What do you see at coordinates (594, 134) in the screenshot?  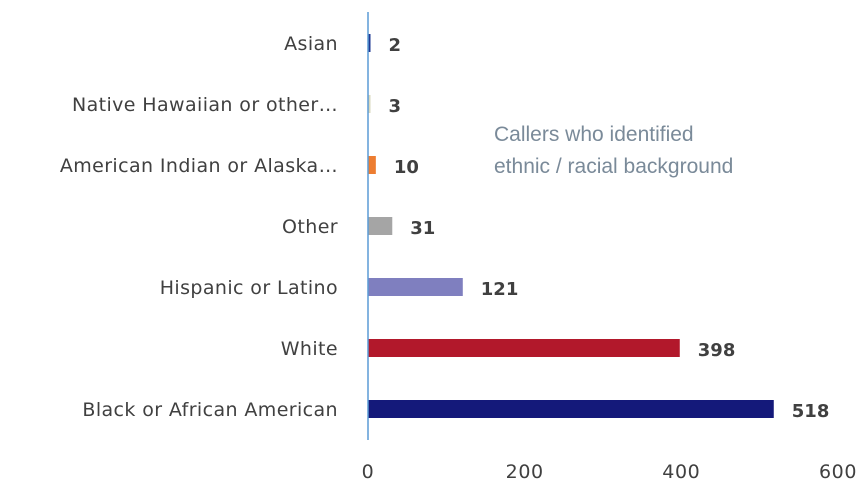 I see `annotation-line-1: Callers who identified` at bounding box center [594, 134].